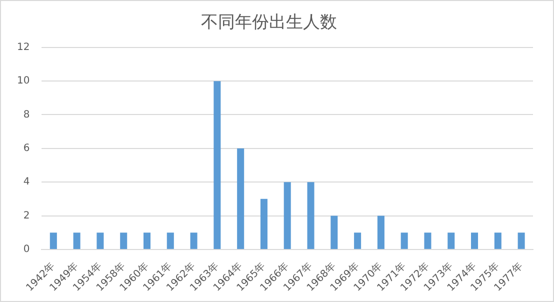 The width and height of the screenshot is (554, 302). What do you see at coordinates (26, 250) in the screenshot?
I see `y-tick-label: 0` at bounding box center [26, 250].